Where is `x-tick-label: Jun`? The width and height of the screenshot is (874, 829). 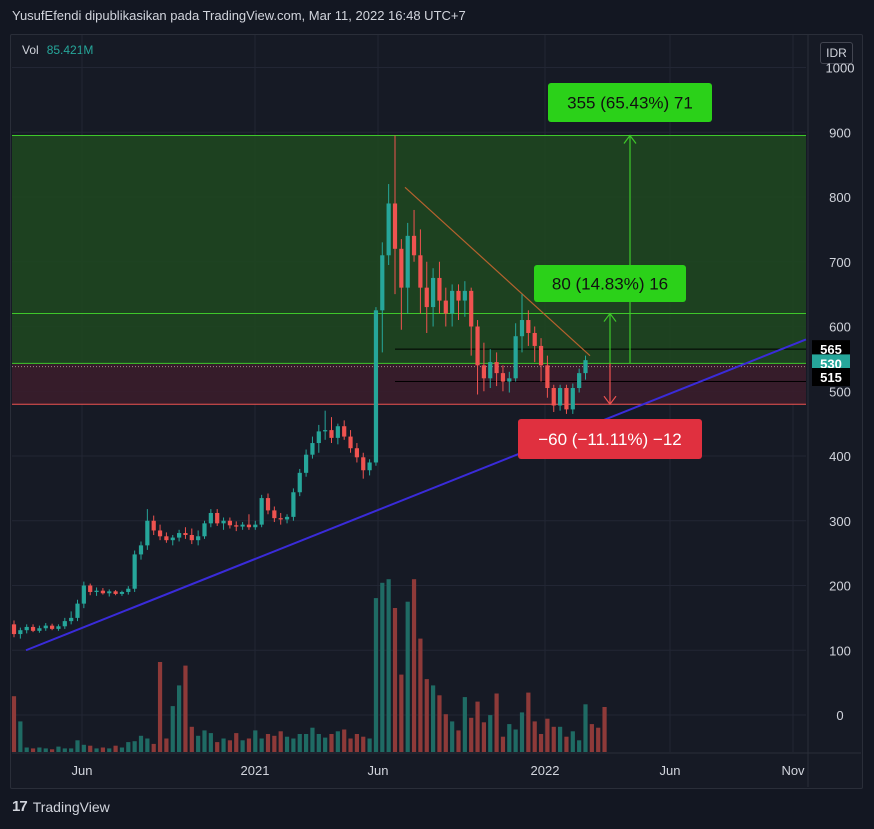
x-tick-label: Jun is located at coordinates (82, 770).